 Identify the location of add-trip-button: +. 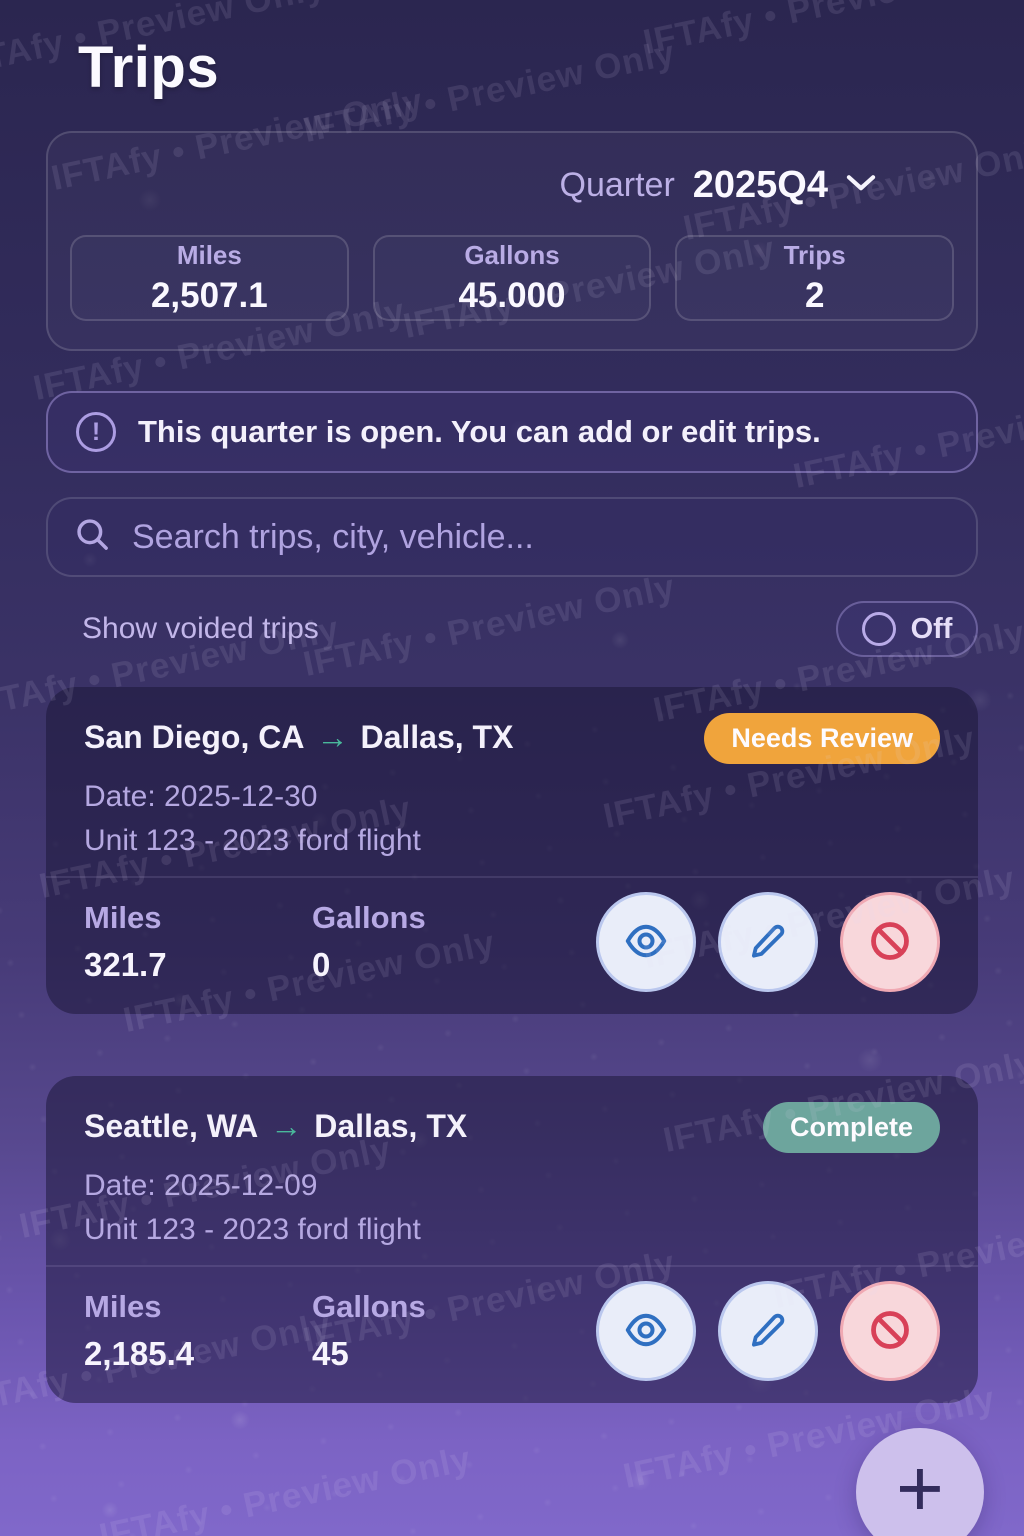
(920, 1482).